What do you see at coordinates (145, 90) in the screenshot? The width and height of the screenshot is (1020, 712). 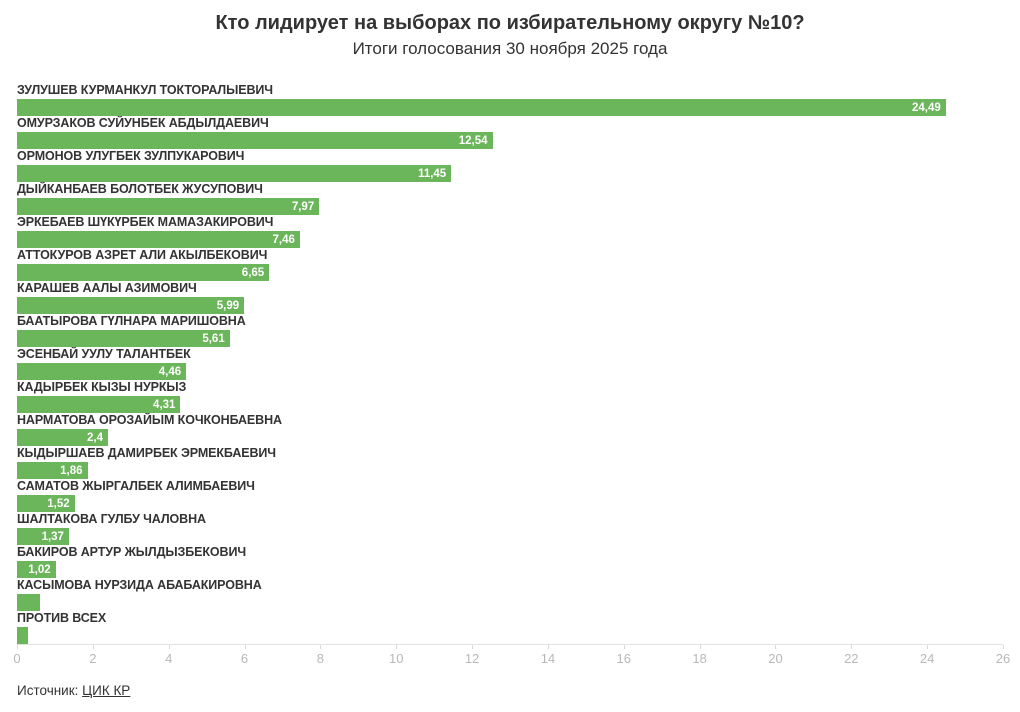 I see `candidate-name: ЗУЛУШЕВ КУРМАНКУЛ ТОКТОРАЛЫЕВИЧ` at bounding box center [145, 90].